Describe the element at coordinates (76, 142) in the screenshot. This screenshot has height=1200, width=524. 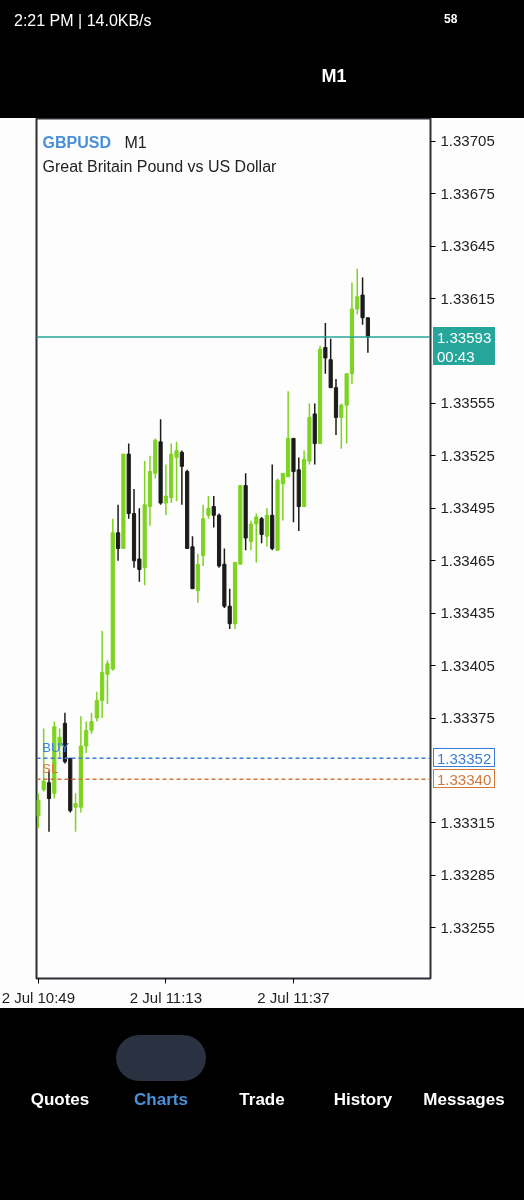
I see `text: GBPUSD` at that location.